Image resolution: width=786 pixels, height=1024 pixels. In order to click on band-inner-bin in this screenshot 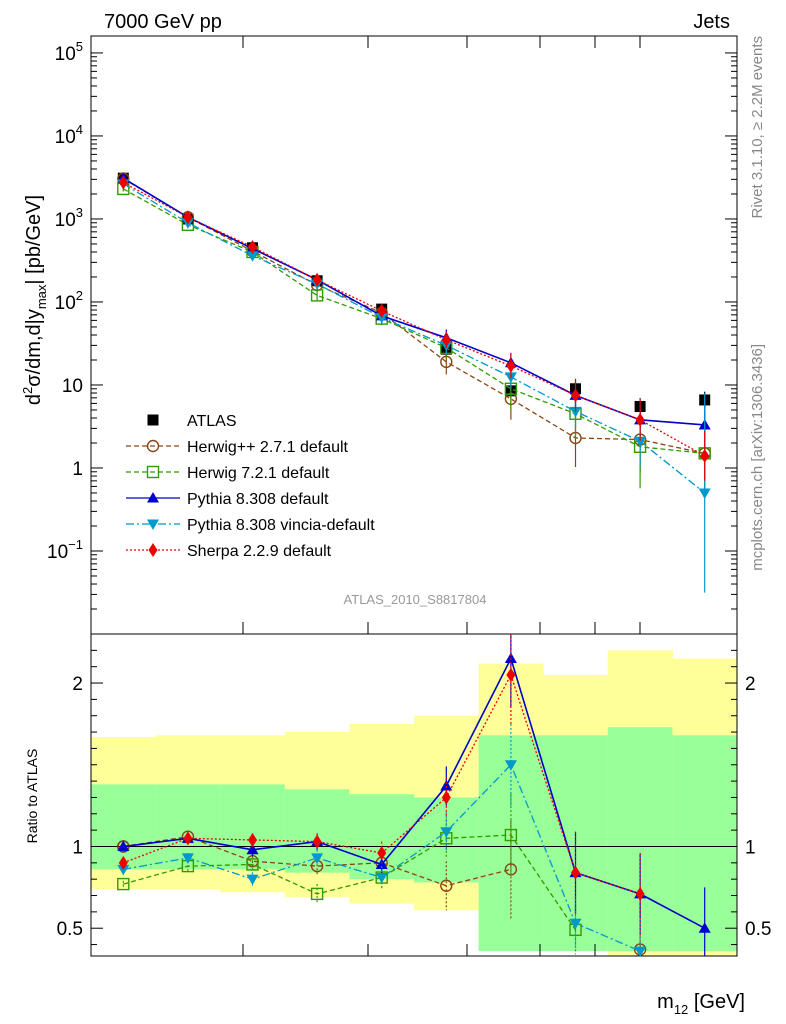, I will do `click(124, 827)`.